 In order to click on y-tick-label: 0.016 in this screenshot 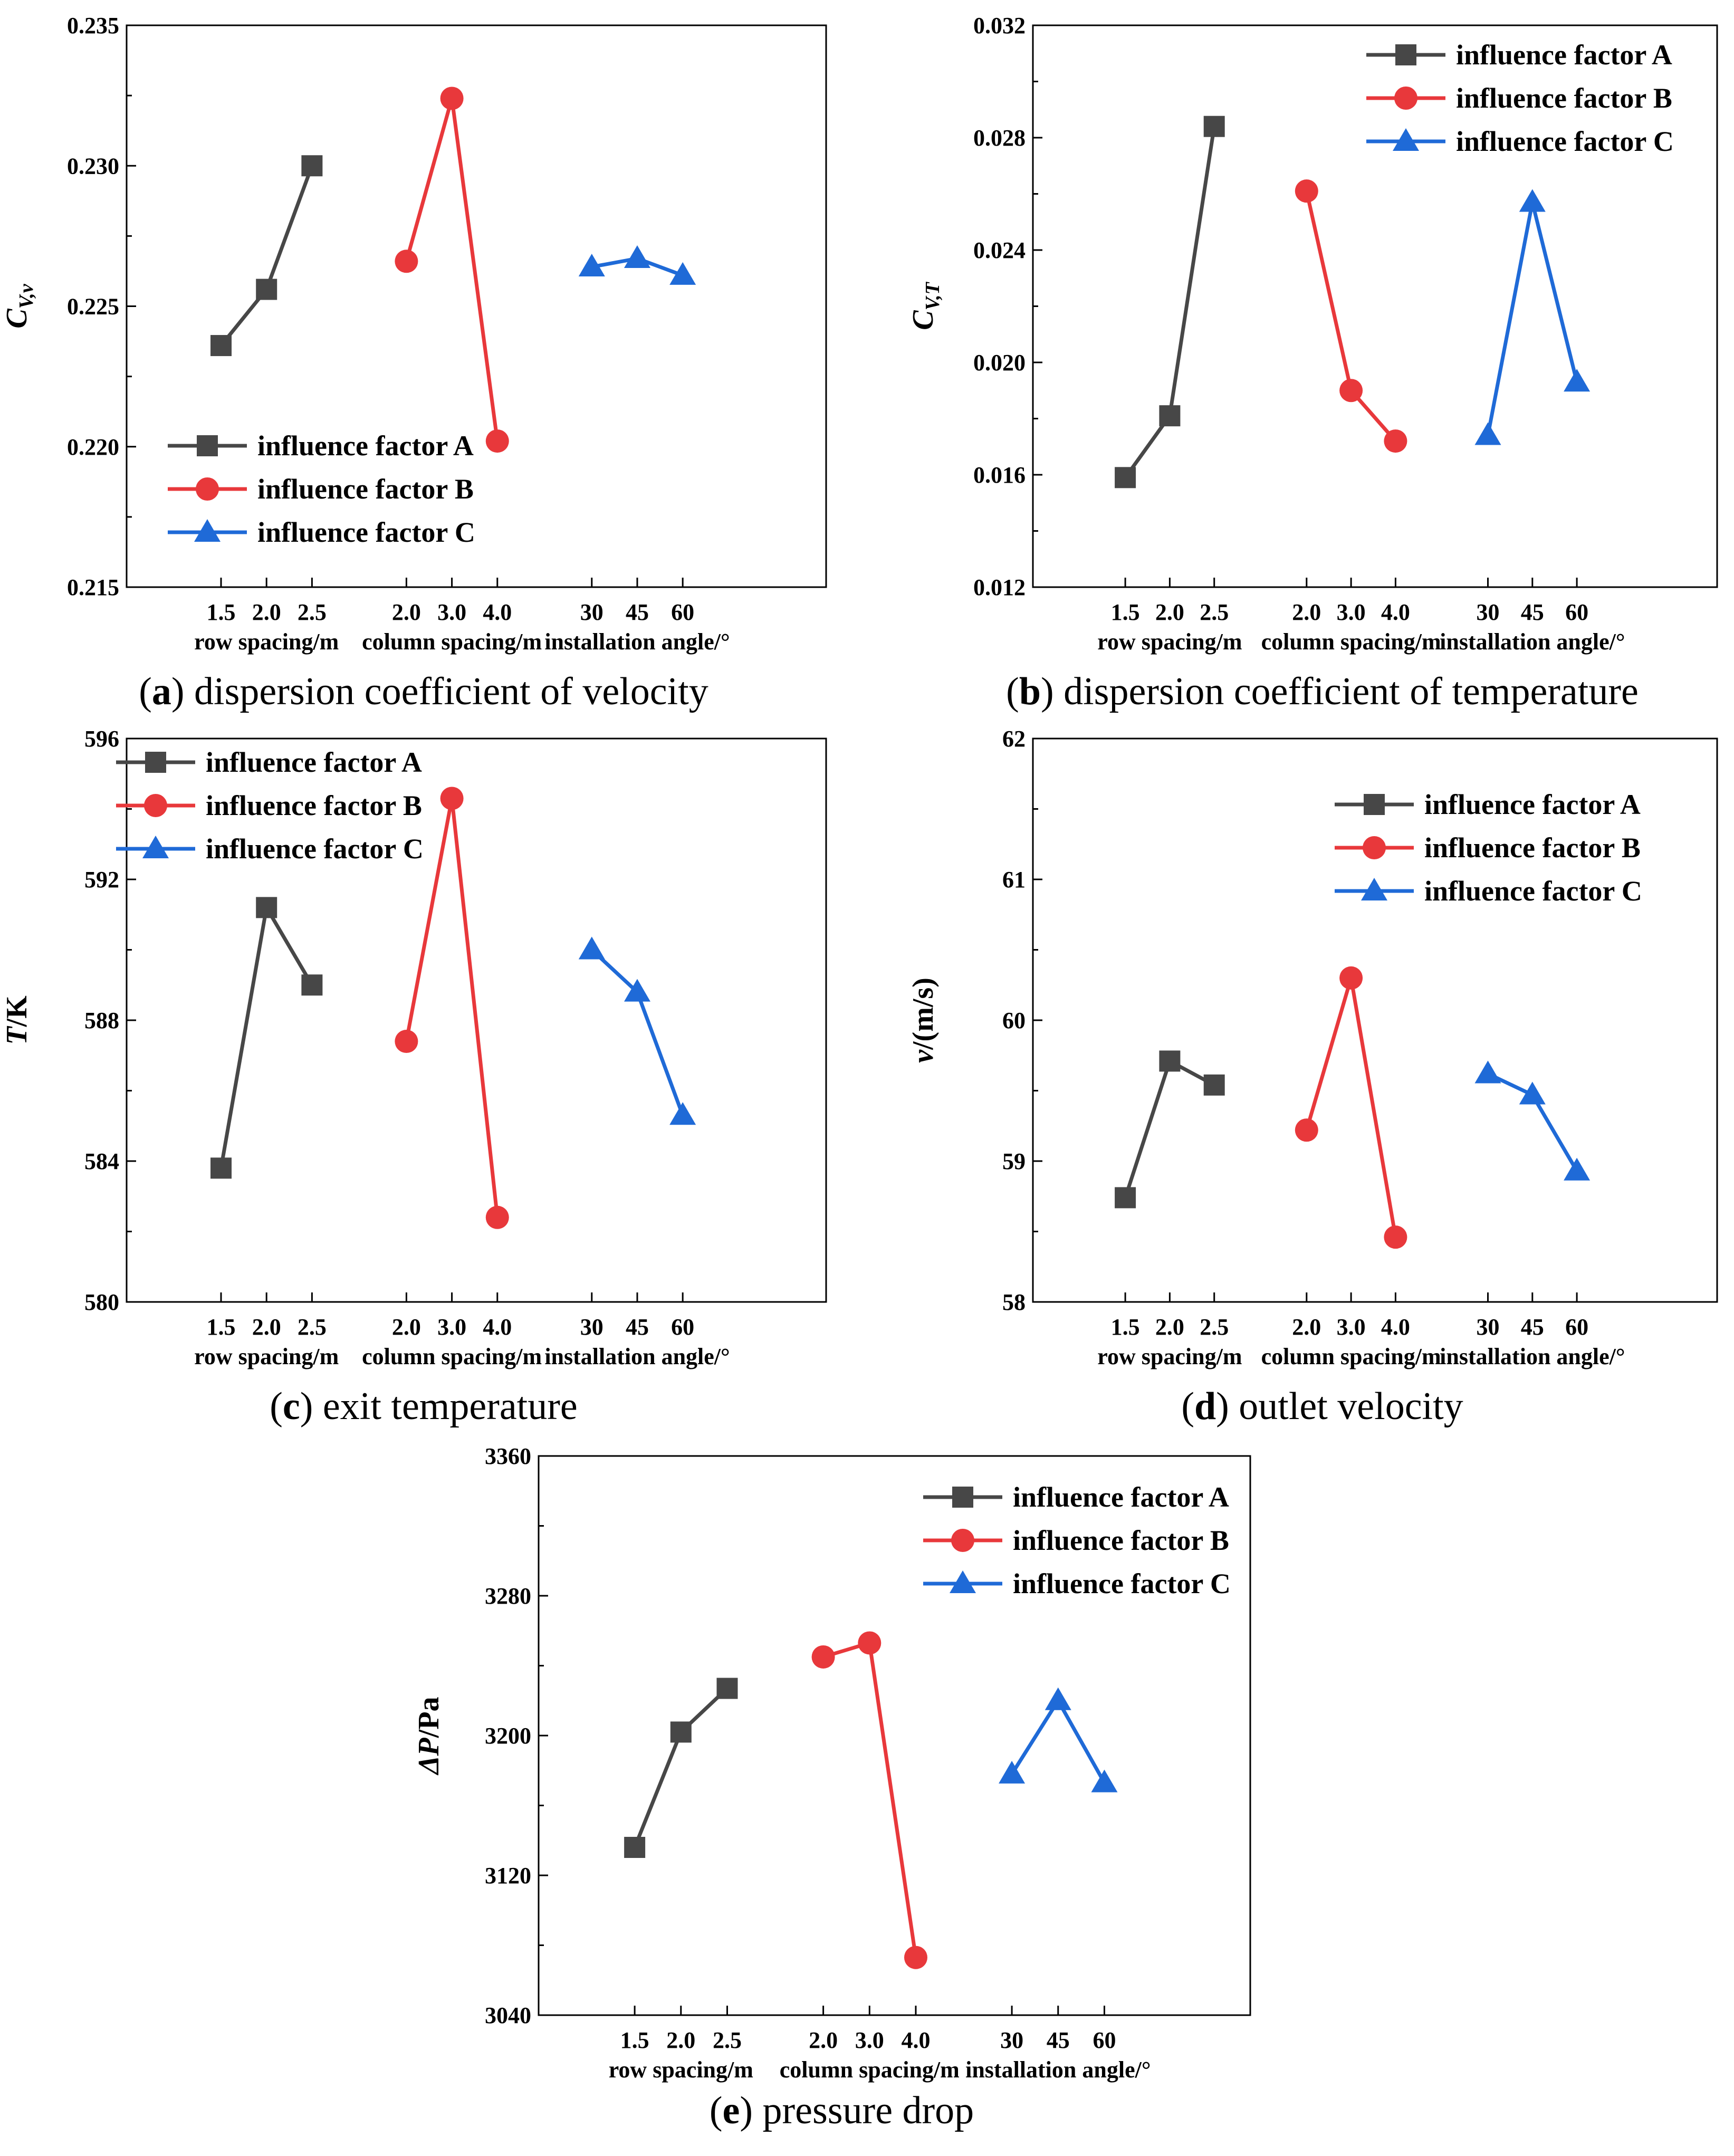, I will do `click(999, 475)`.